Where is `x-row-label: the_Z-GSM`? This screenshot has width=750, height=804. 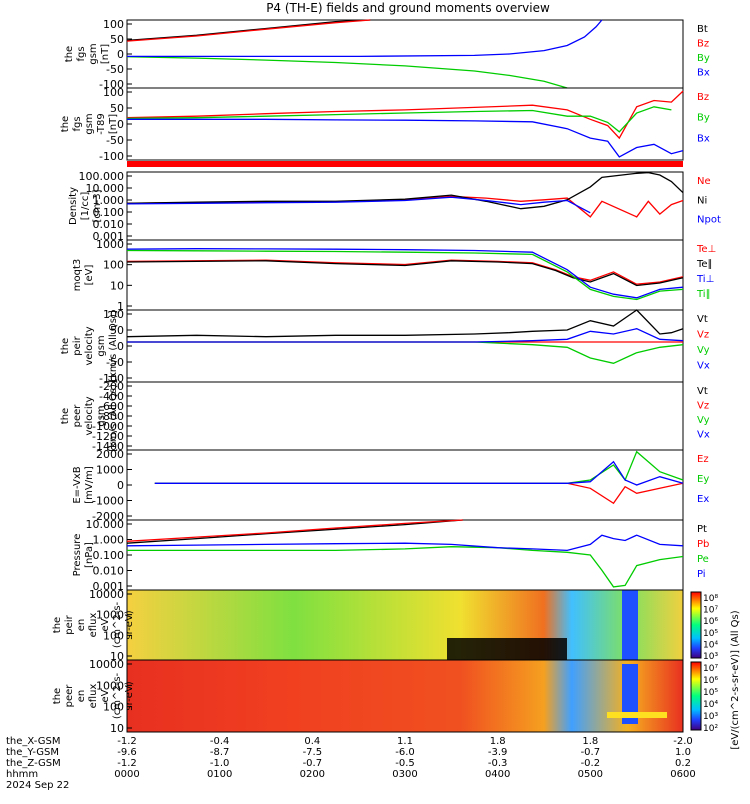
x-row-label: the_Z-GSM is located at coordinates (33, 763).